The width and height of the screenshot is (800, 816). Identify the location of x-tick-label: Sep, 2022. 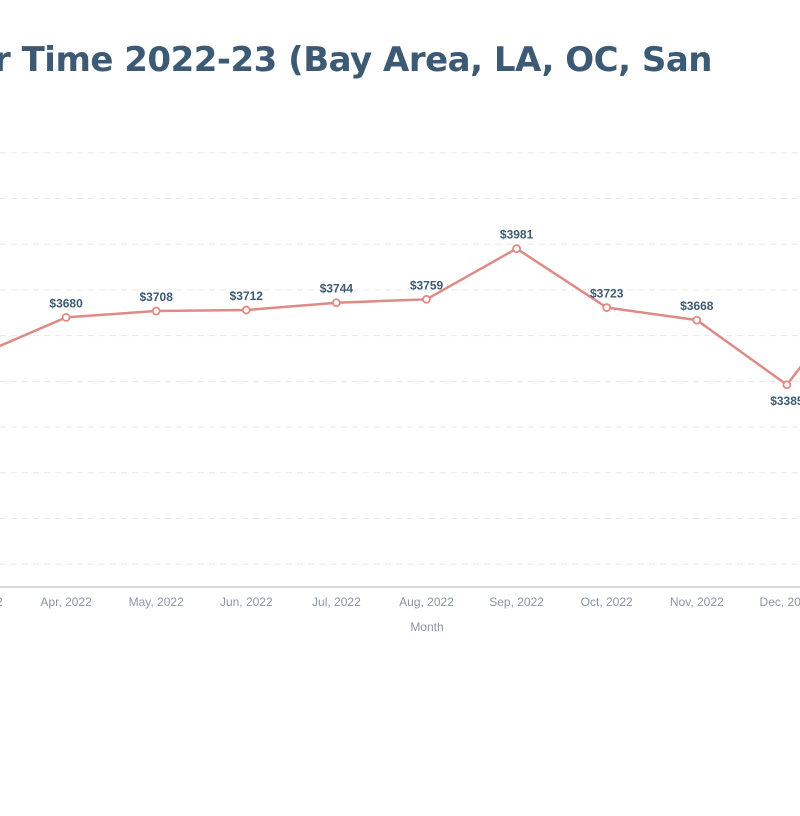
(516, 602).